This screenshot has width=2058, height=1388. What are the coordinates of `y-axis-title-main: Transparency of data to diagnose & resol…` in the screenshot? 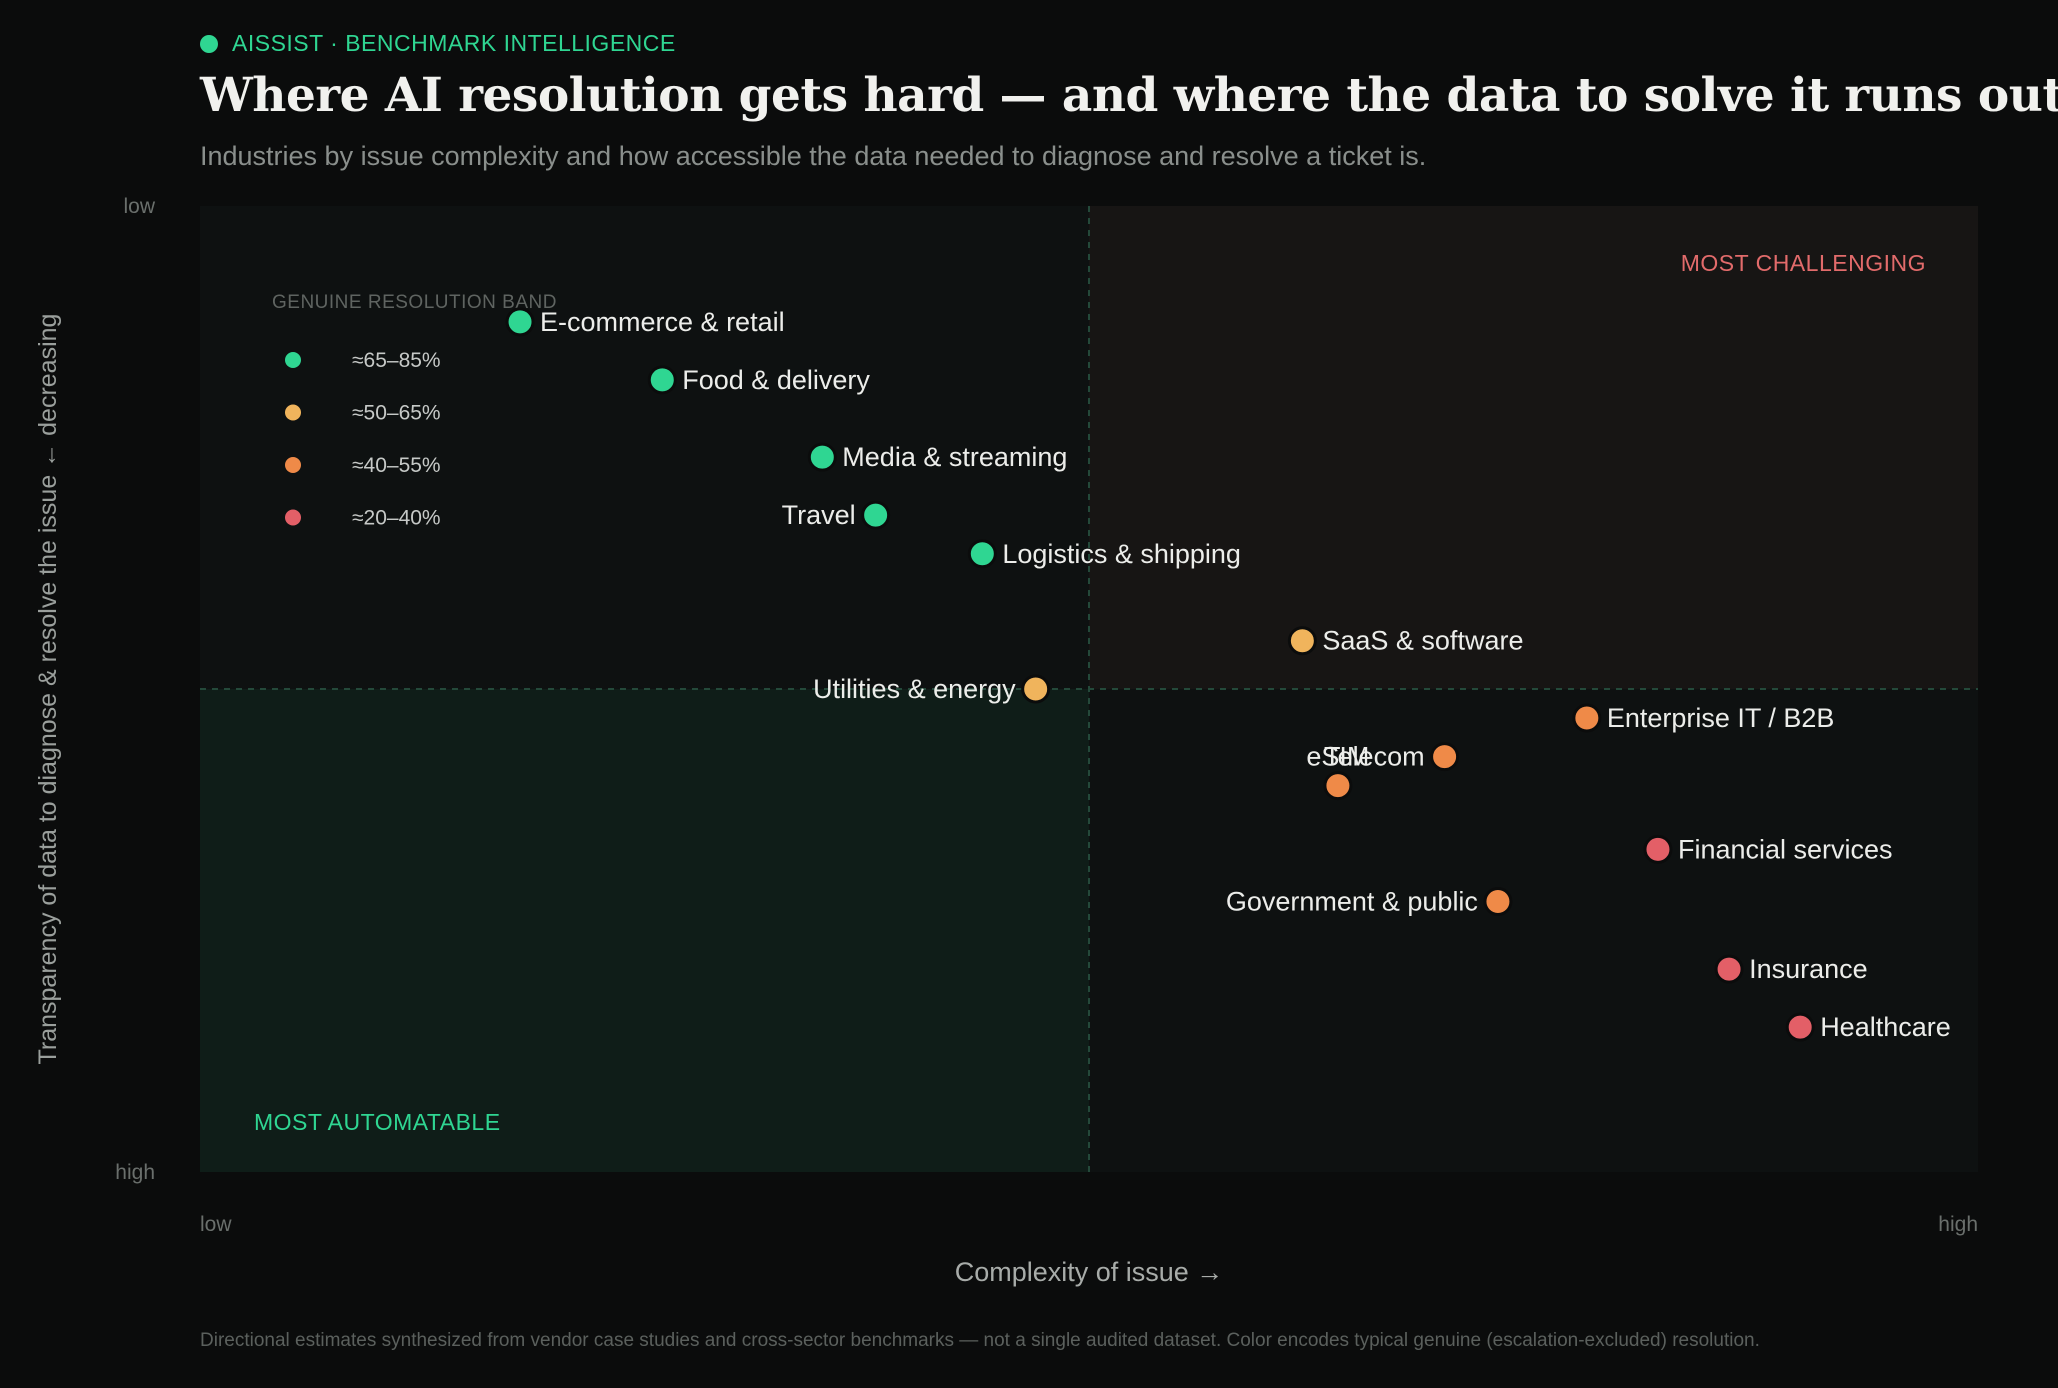 It's located at (48, 766).